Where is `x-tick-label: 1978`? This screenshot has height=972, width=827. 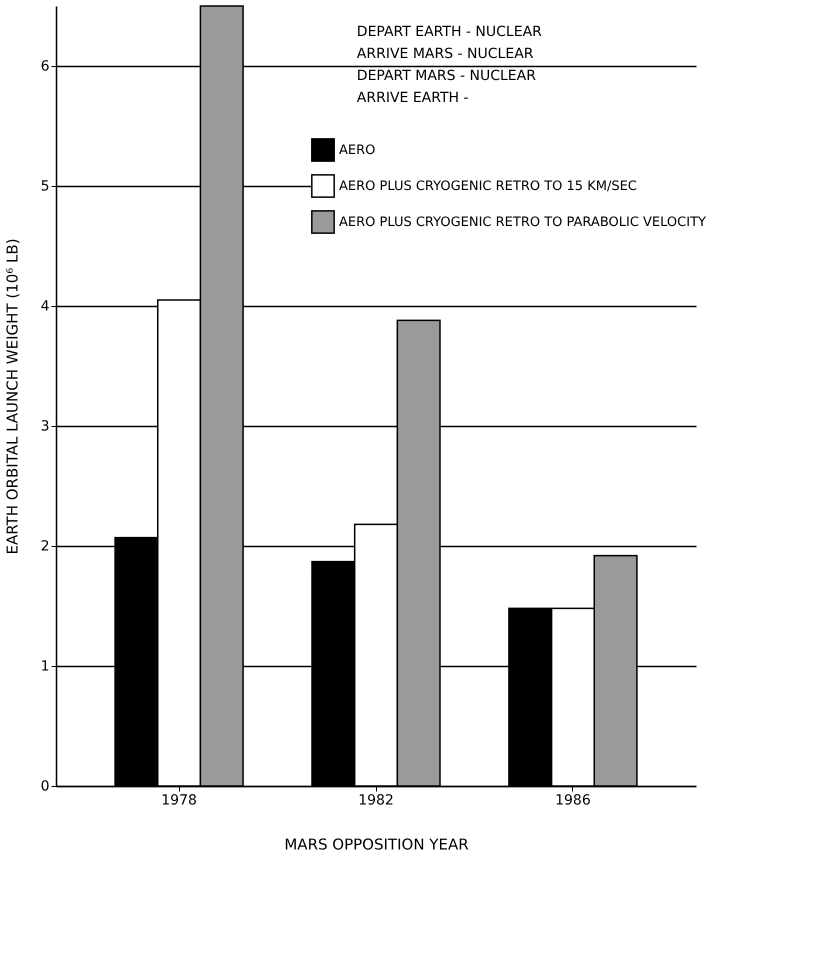 x-tick-label: 1978 is located at coordinates (179, 800).